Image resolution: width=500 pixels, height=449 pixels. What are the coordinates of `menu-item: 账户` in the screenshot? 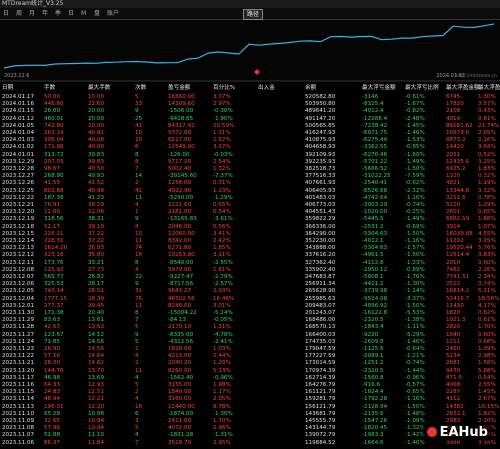 It's located at (113, 13).